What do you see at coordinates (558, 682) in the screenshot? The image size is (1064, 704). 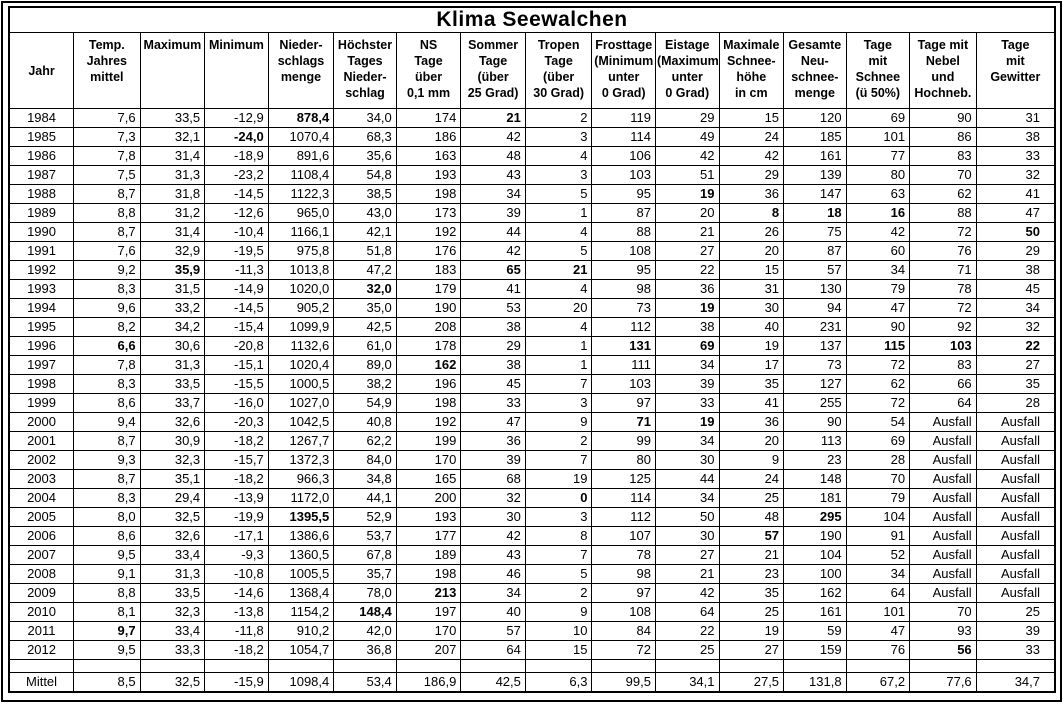 I see `cell-tropentage: 6,3` at bounding box center [558, 682].